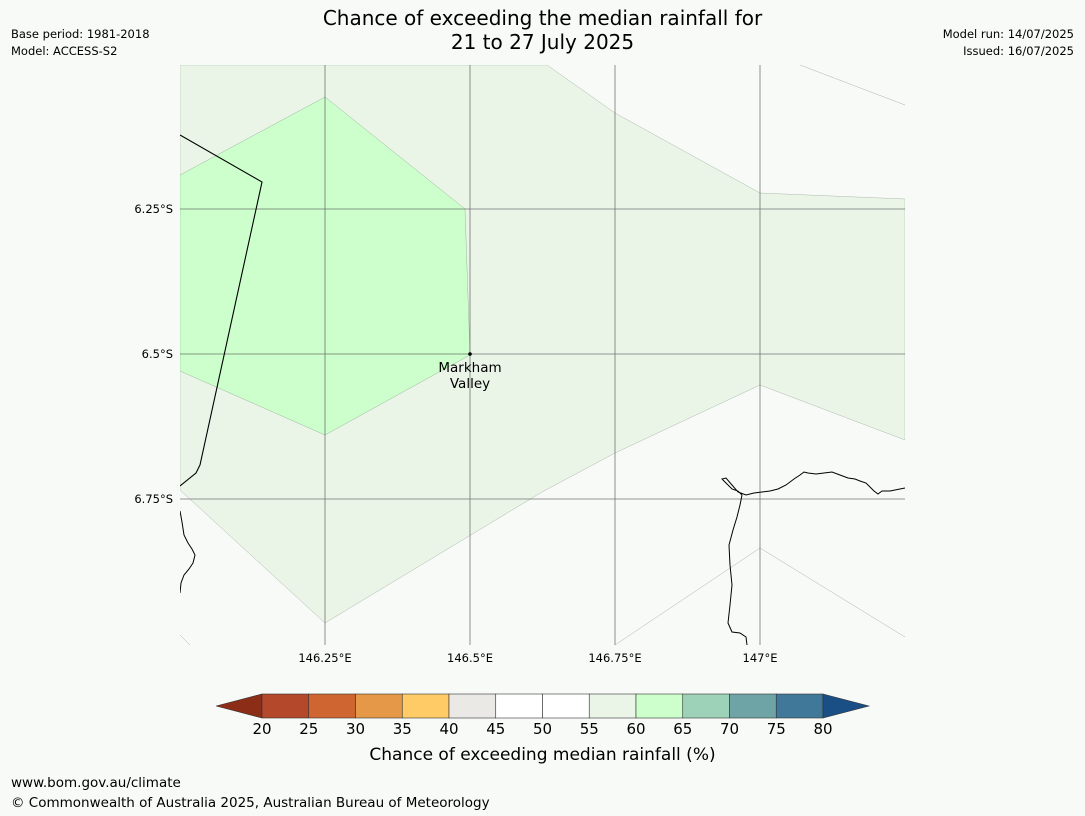  Describe the element at coordinates (542, 42) in the screenshot. I see `title-line-2: 21 to 27 July 2025` at that location.